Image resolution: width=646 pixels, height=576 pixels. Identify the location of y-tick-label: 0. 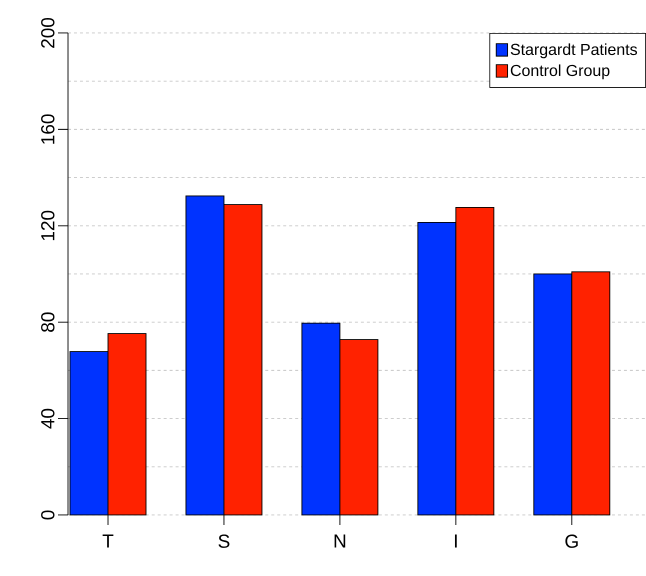
(47, 515).